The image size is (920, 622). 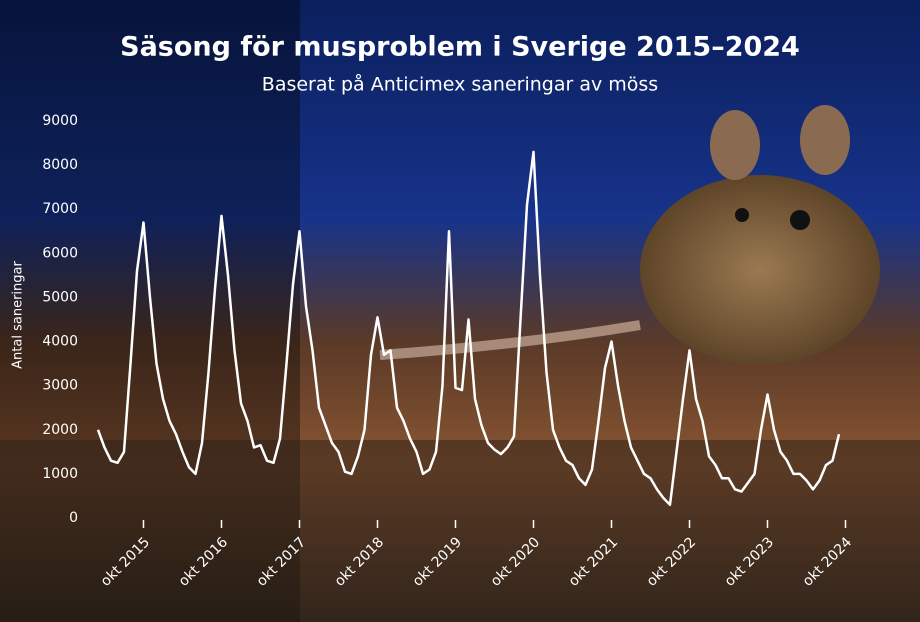 What do you see at coordinates (60, 386) in the screenshot?
I see `y-tick-label: 3000` at bounding box center [60, 386].